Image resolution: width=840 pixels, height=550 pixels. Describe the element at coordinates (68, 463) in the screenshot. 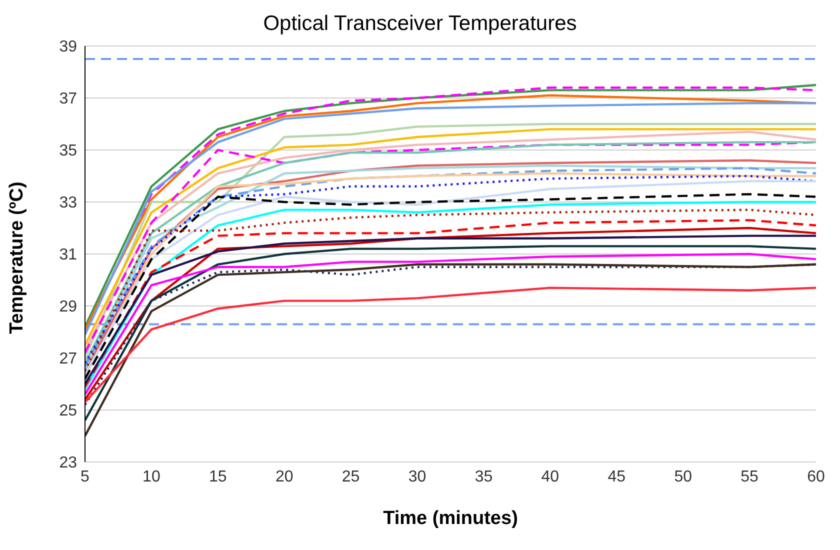

I see `y-tick-label: 23` at that location.